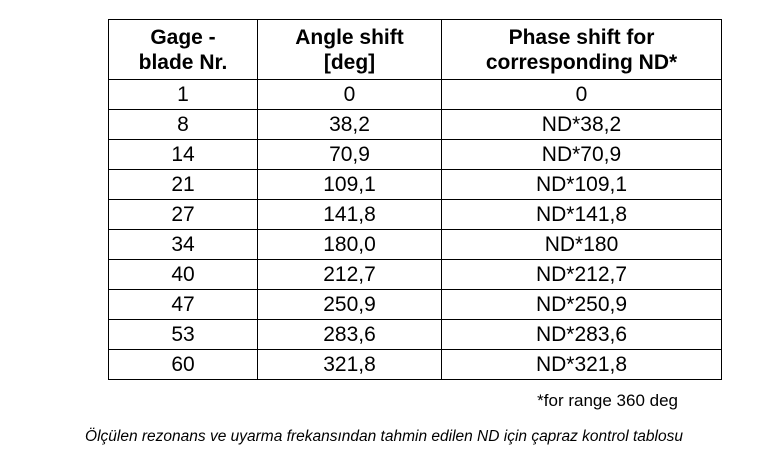 The height and width of the screenshot is (465, 768). What do you see at coordinates (349, 184) in the screenshot?
I see `cell-angle-shift: 109,1` at bounding box center [349, 184].